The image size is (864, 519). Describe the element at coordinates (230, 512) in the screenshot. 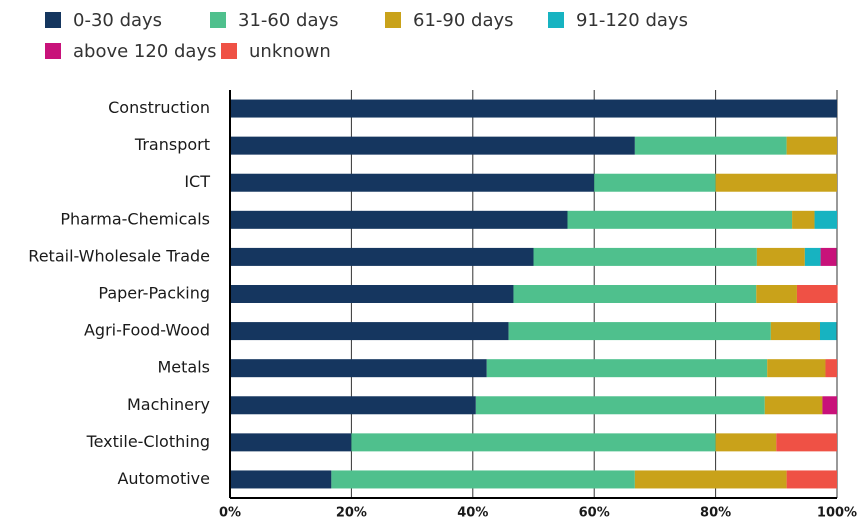

I see `x-tick-label: 0%` at that location.